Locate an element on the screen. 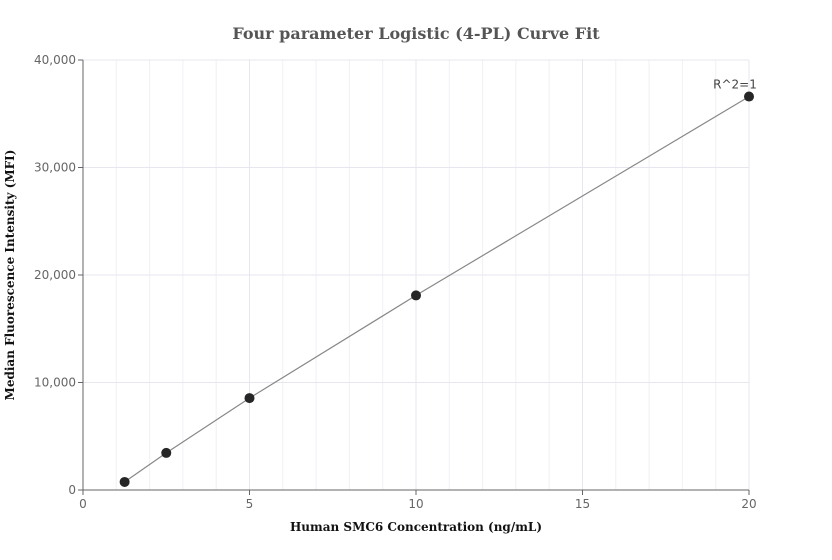  x-axis-label: Human SMC6 Concentration (ng/mL) is located at coordinates (416, 527).